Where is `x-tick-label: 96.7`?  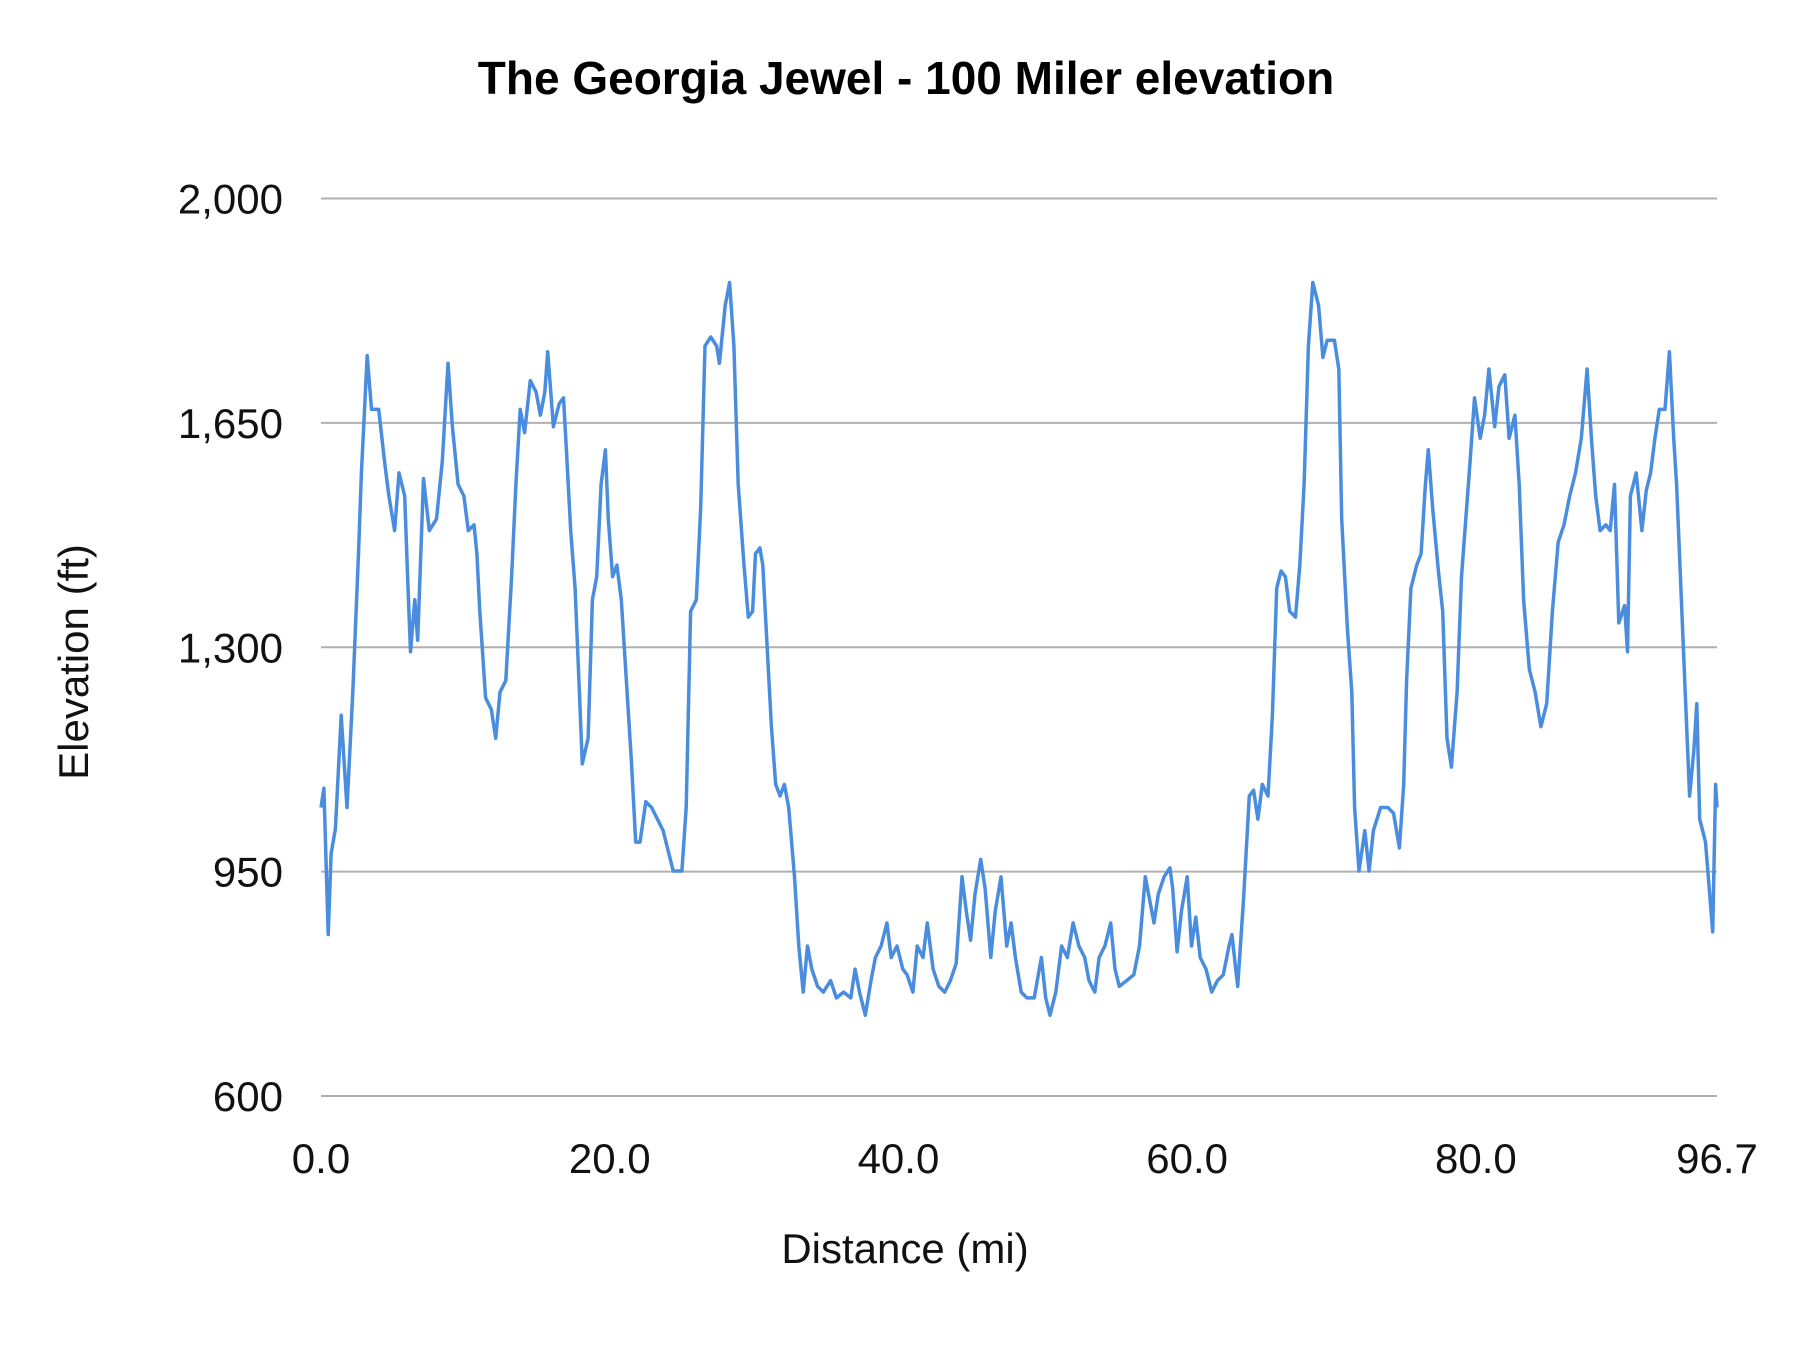
x-tick-label: 96.7 is located at coordinates (1717, 1158).